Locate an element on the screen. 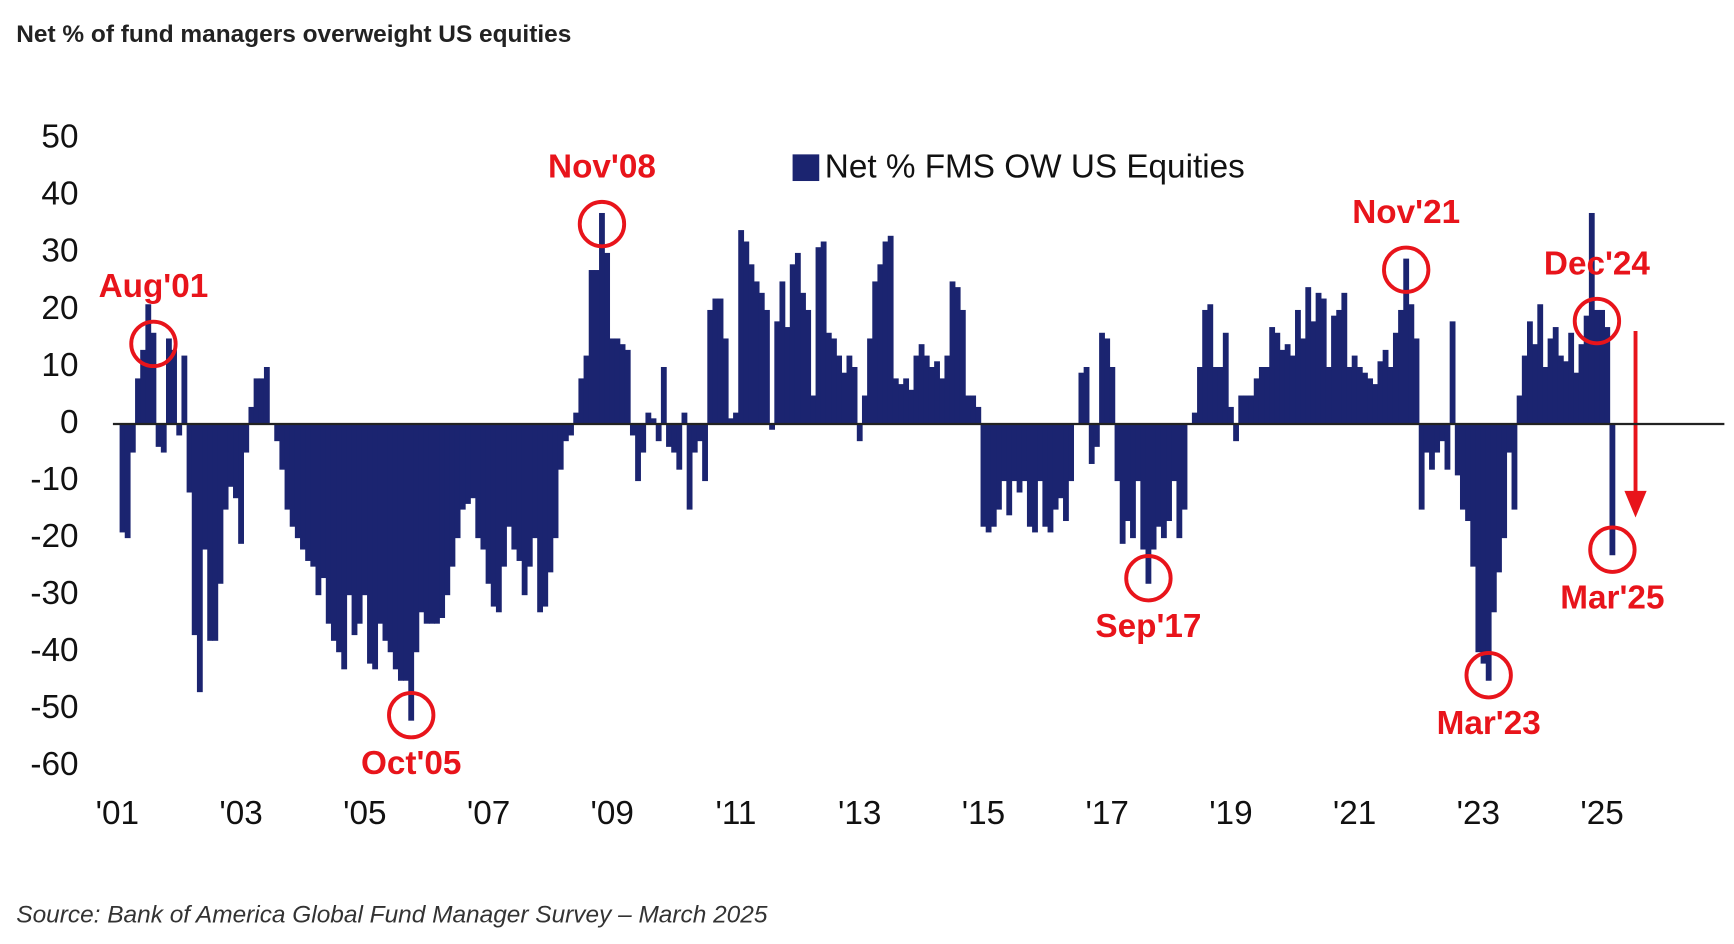 The height and width of the screenshot is (944, 1734). annotation-label: Sep'17 is located at coordinates (1148, 626).